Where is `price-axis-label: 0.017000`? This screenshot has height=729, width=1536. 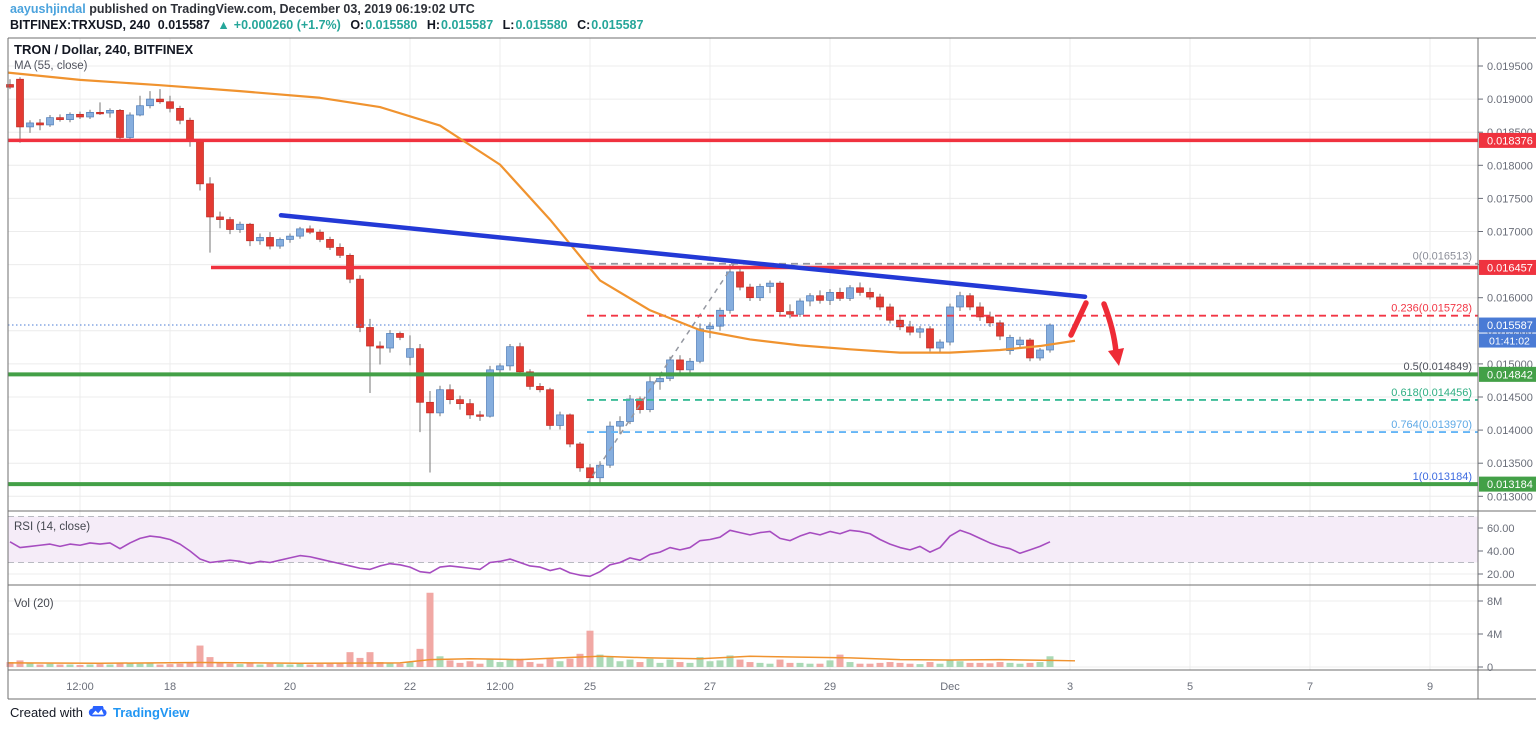 price-axis-label: 0.017000 is located at coordinates (1510, 233).